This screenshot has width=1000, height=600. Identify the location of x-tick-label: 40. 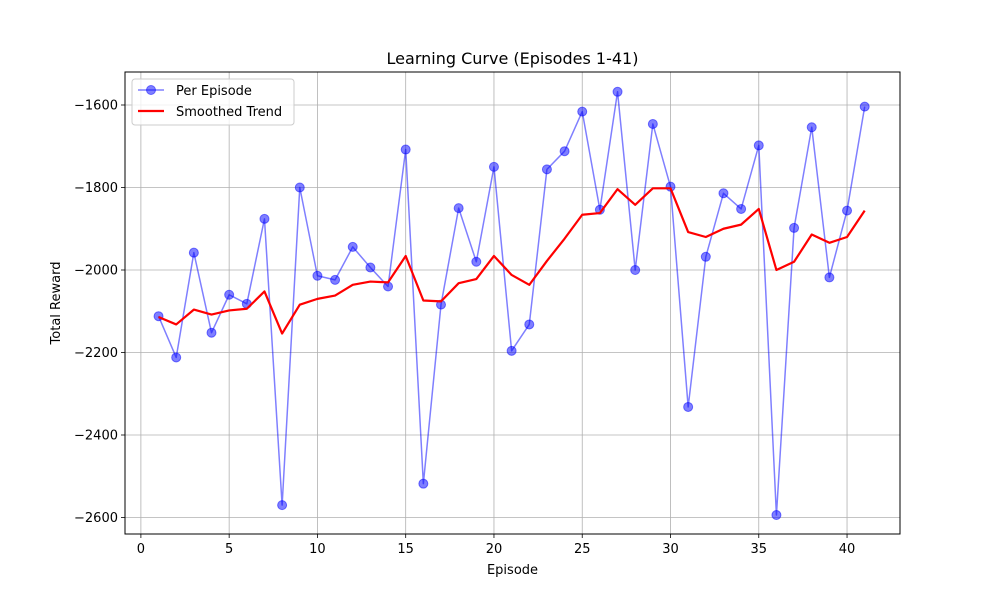
(847, 549).